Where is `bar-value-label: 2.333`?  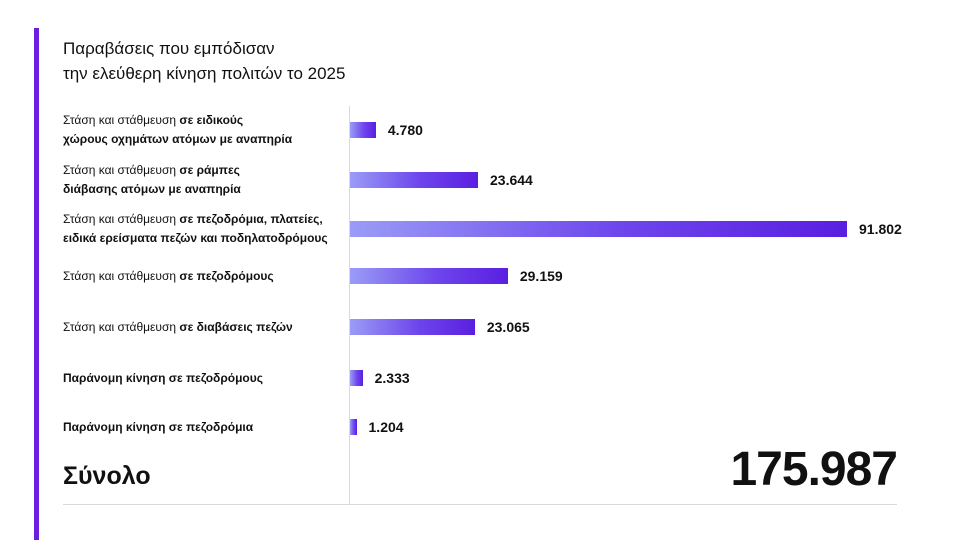
bar-value-label: 2.333 is located at coordinates (392, 378).